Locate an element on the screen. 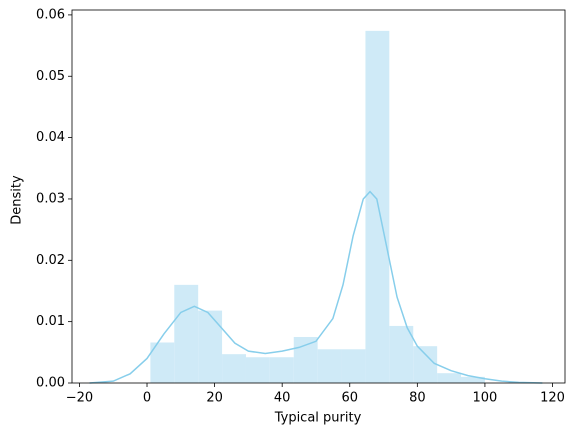 This screenshot has height=436, width=576. x-tick-label: 40 is located at coordinates (282, 398).